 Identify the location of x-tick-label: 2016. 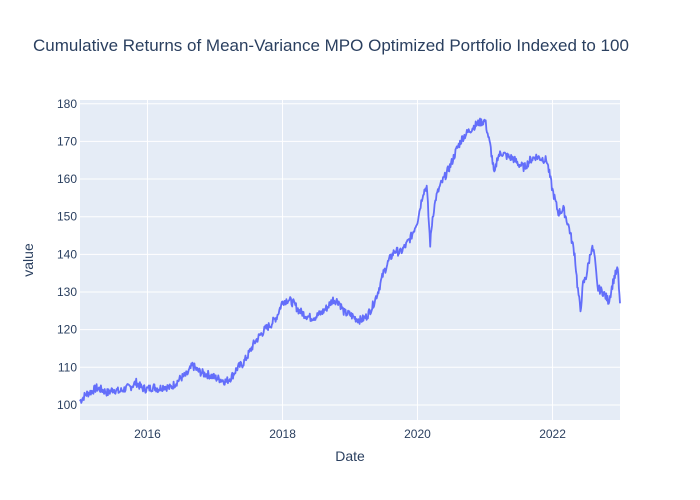
(147, 434).